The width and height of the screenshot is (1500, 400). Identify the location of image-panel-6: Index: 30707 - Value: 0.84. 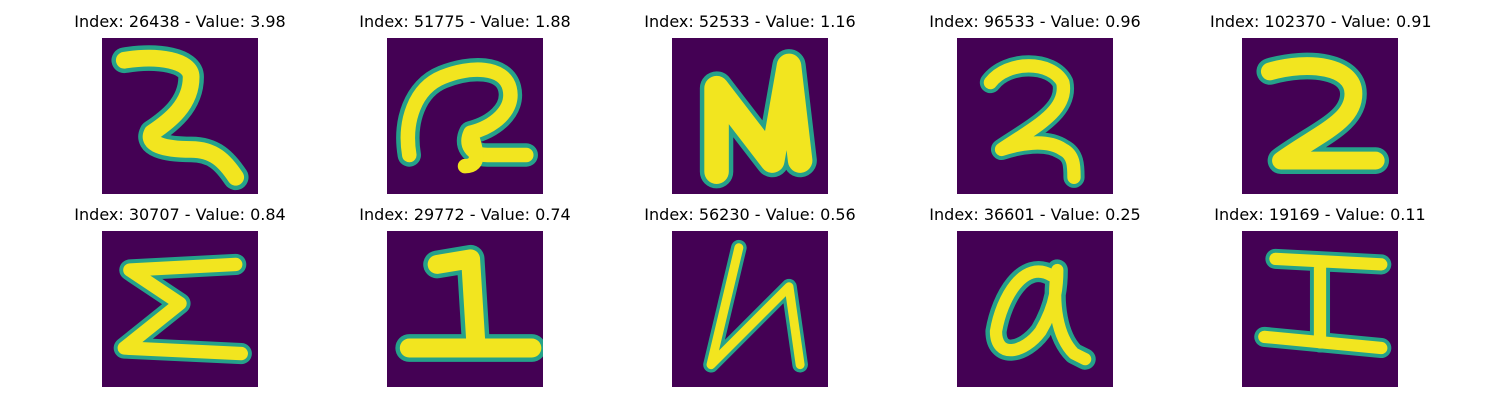
(180, 297).